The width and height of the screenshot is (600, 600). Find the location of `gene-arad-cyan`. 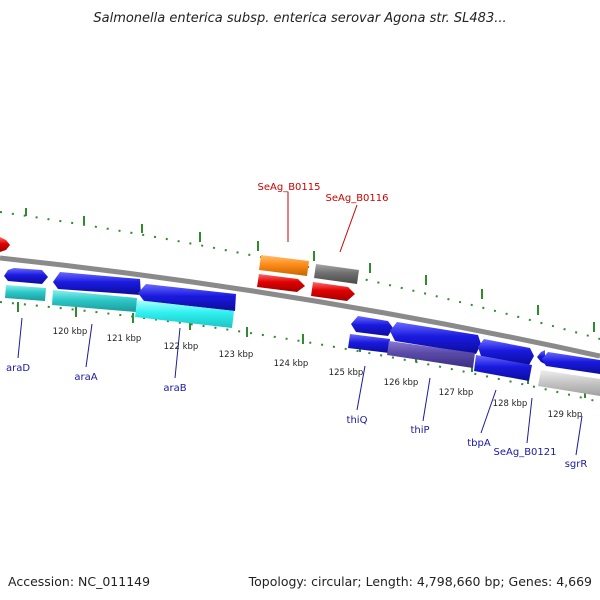

gene-arad-cyan is located at coordinates (25, 293).